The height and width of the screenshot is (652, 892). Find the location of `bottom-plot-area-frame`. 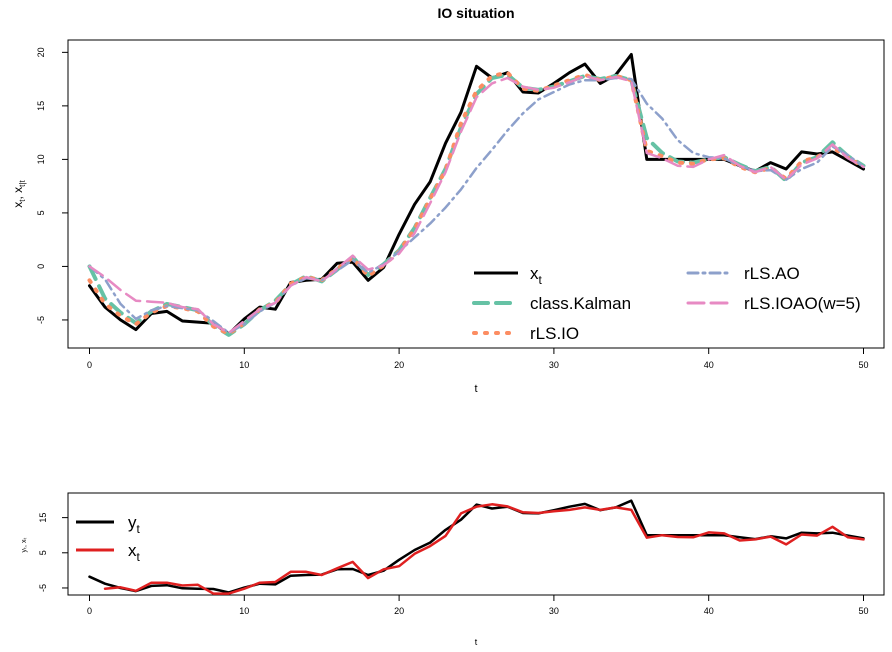

bottom-plot-area-frame is located at coordinates (476, 544).